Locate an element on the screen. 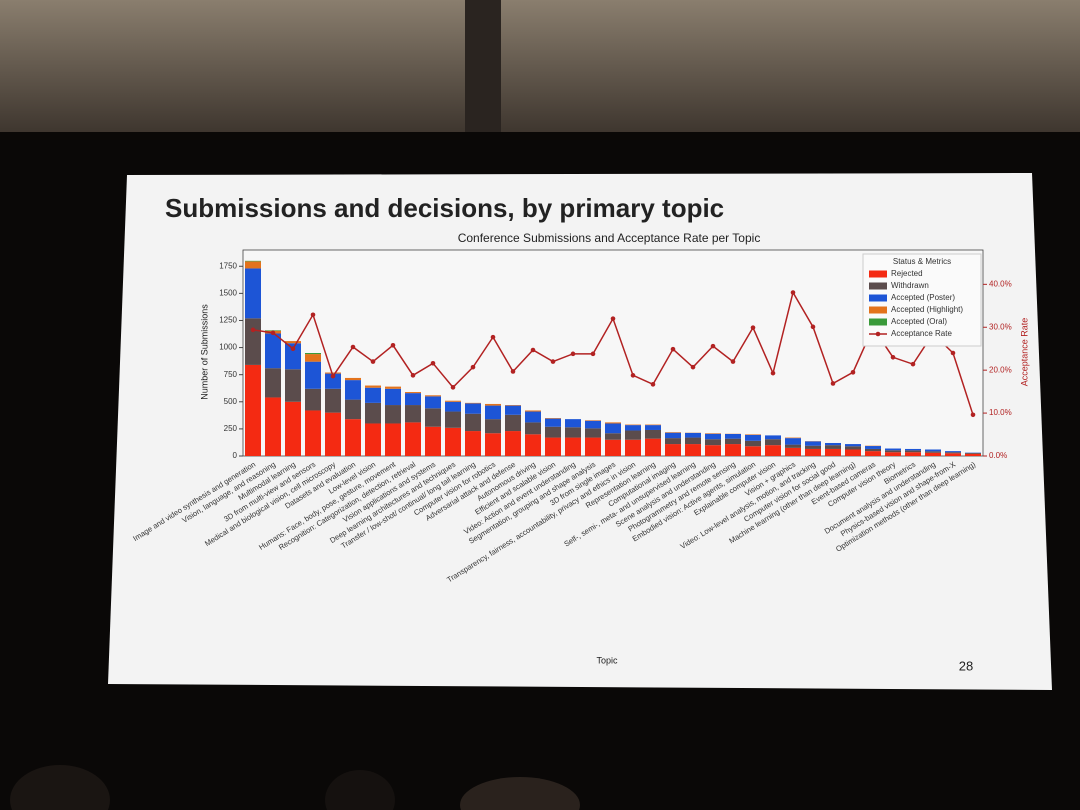 The width and height of the screenshot is (1080, 810). y-tick-label: 500 is located at coordinates (231, 401).